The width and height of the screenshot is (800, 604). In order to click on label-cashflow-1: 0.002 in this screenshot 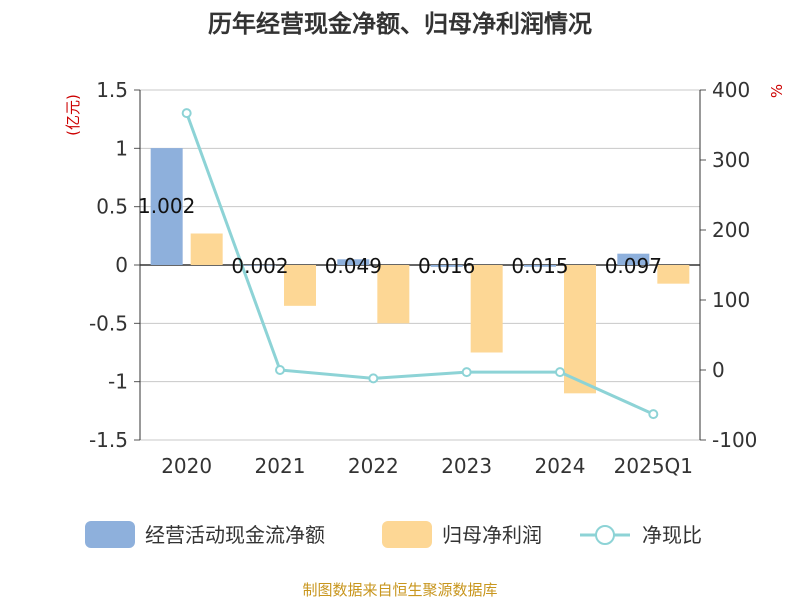, I will do `click(259, 266)`.